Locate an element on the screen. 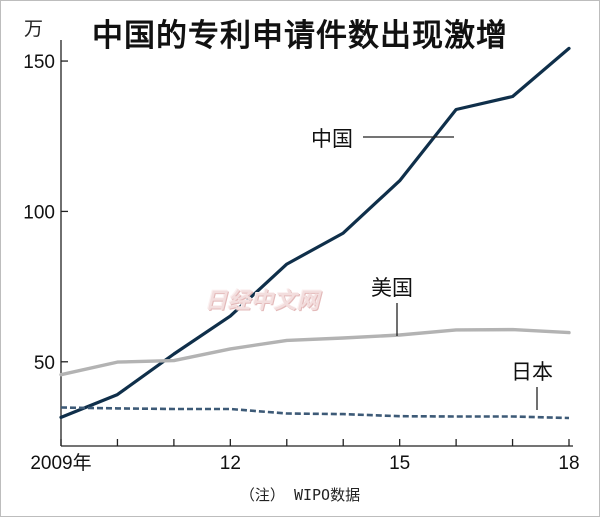 This screenshot has width=600, height=517. chart-title: 中国的专利申请件数出现激增 is located at coordinates (300, 36).